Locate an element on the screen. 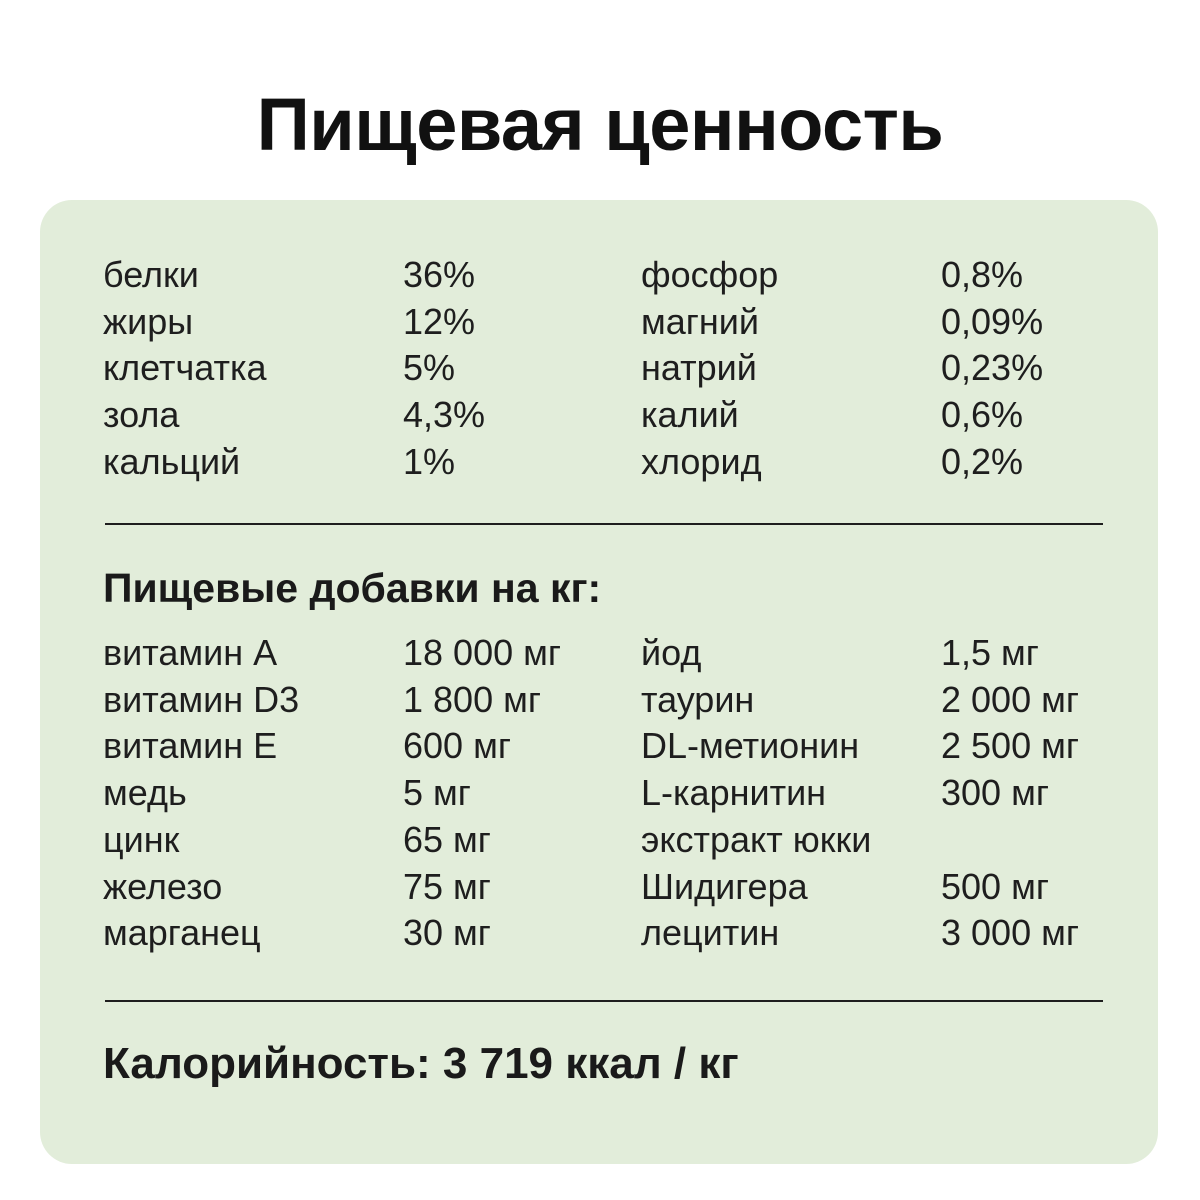  additives-right-value-1: 2 000 мг is located at coordinates (1010, 699).